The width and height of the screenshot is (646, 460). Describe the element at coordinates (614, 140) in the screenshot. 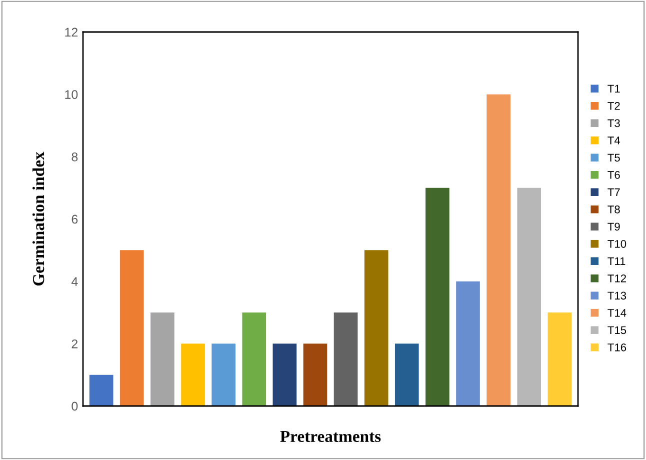

I see `legend-label: T4` at that location.